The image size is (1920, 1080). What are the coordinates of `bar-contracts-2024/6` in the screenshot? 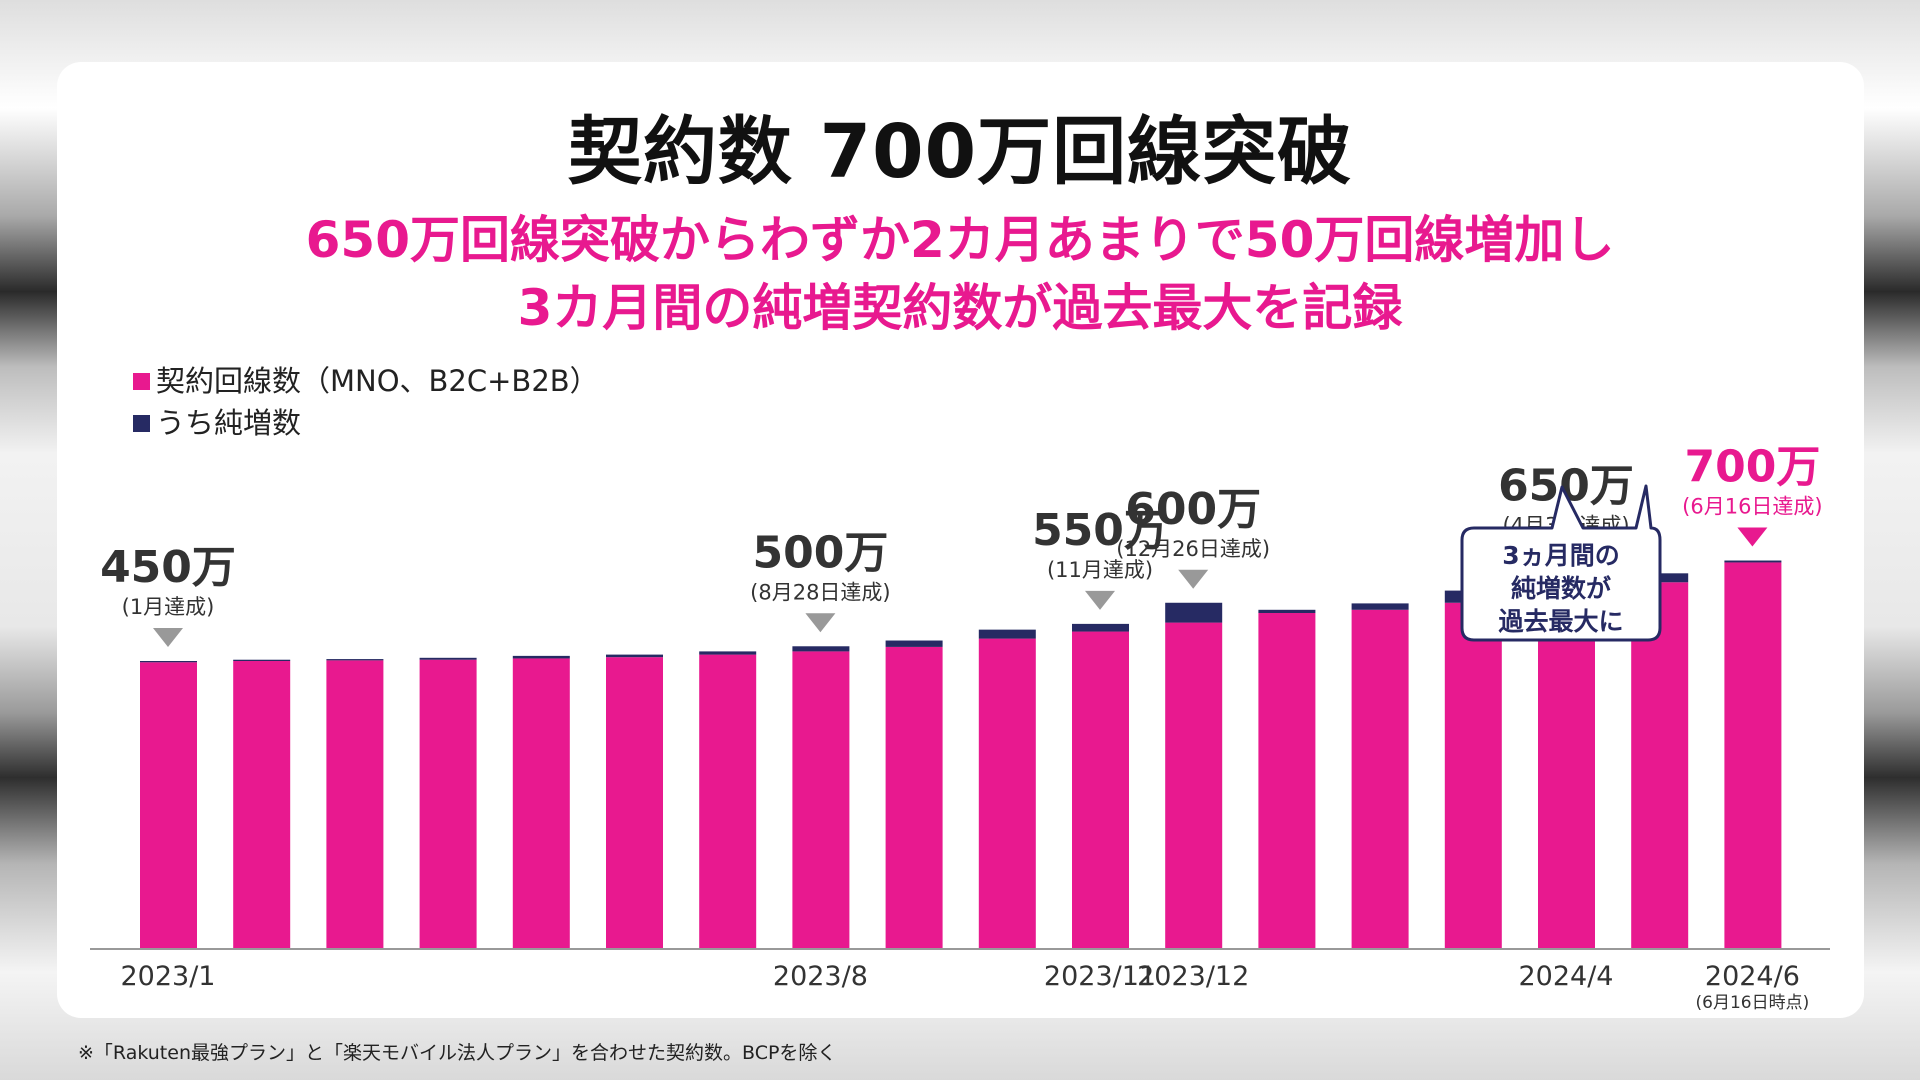 It's located at (1753, 755).